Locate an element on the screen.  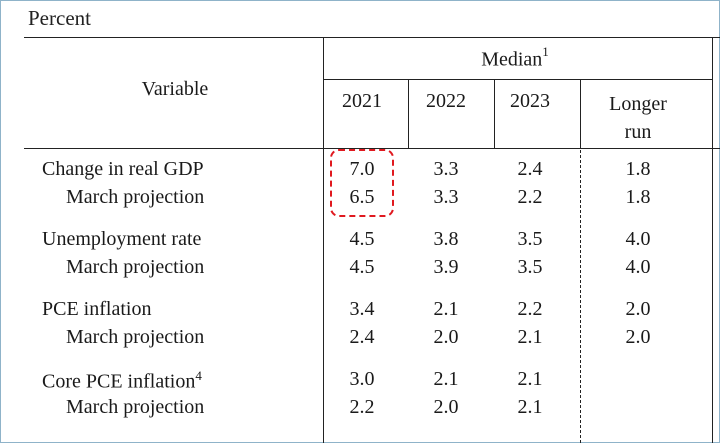
gdp-2021-highlight-box is located at coordinates (362, 183).